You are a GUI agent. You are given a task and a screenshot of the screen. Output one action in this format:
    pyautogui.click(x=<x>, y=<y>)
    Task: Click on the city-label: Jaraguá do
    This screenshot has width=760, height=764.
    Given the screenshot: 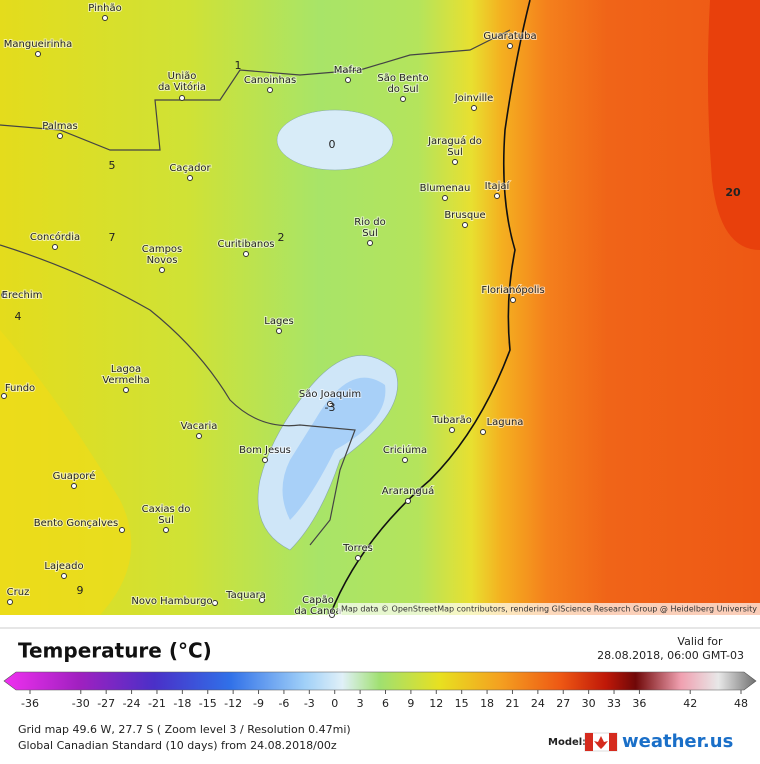 What is the action you would take?
    pyautogui.click(x=454, y=141)
    